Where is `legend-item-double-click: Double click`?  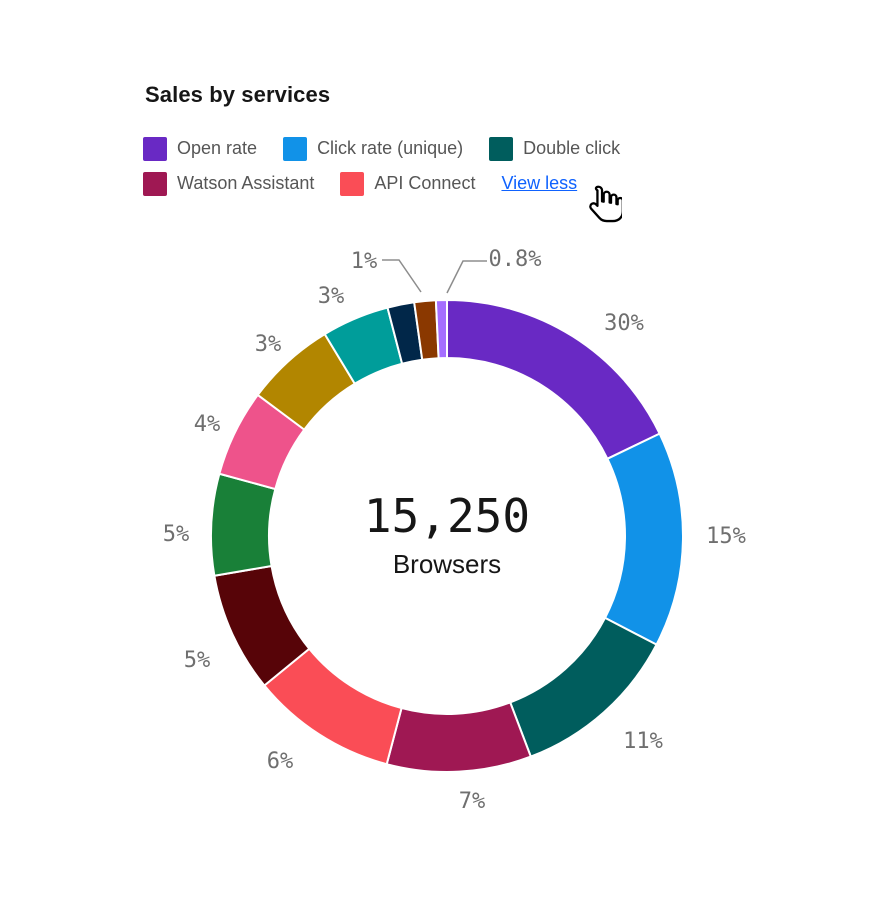
legend-item-double-click: Double click is located at coordinates (555, 148).